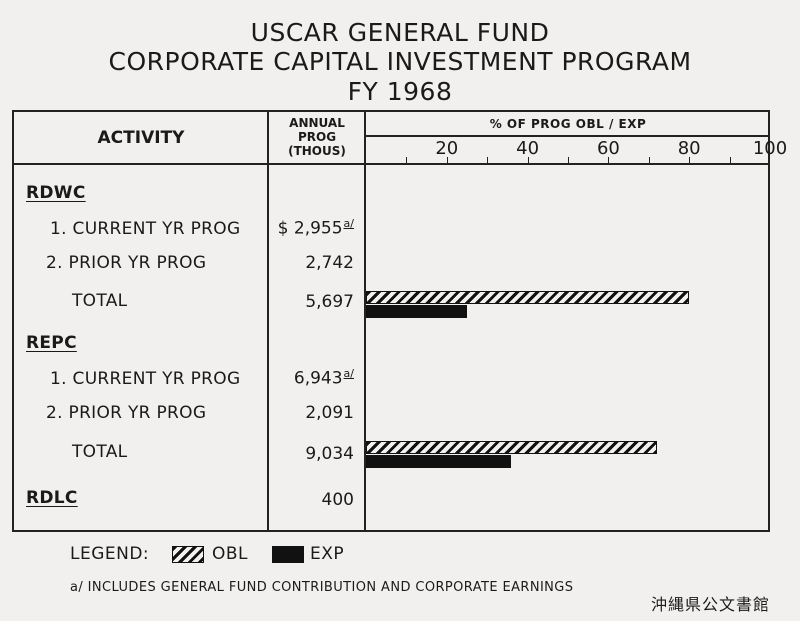 Image resolution: width=800 pixels, height=621 pixels. I want to click on row-value-rdwc-prior: 2,742, so click(329, 263).